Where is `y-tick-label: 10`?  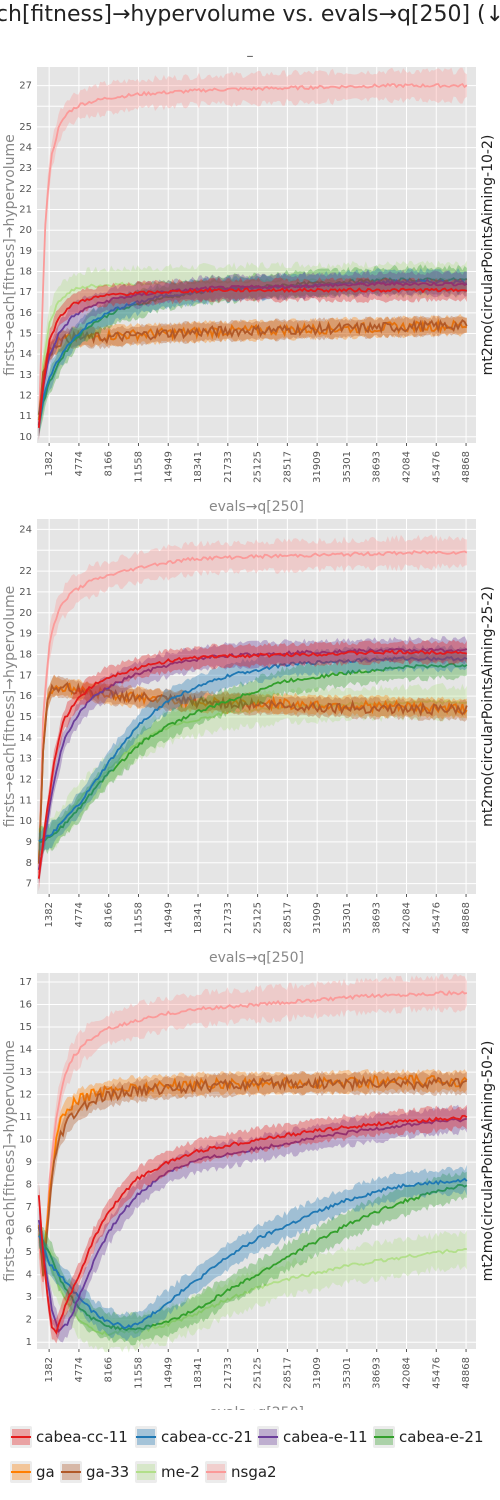 y-tick-label: 10 is located at coordinates (25, 821).